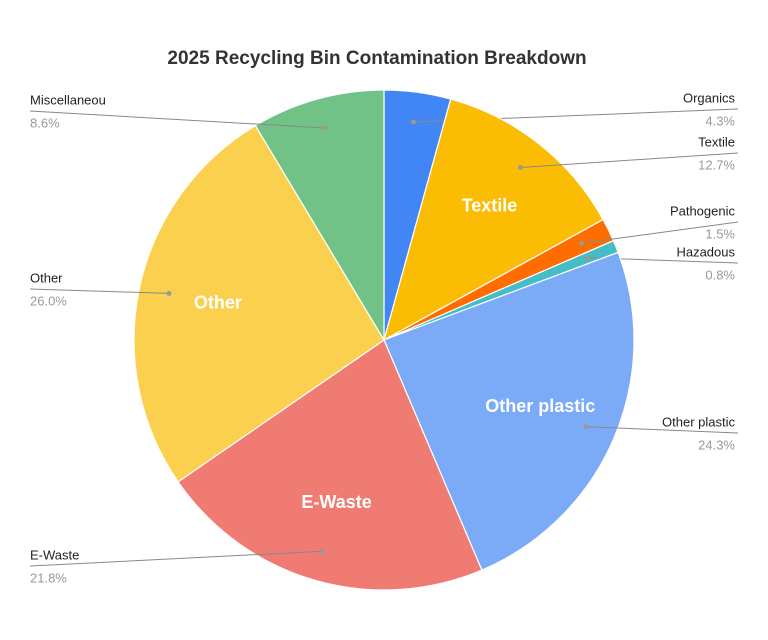 The image size is (768, 640). I want to click on slice-label: E-Waste, so click(336, 502).